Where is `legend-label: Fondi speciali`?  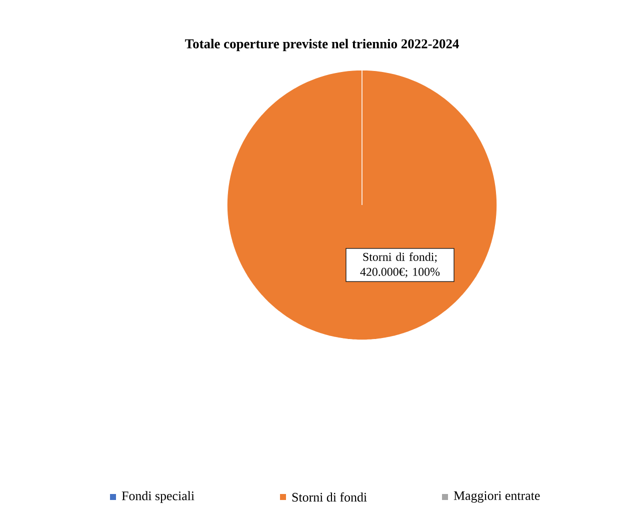 legend-label: Fondi speciali is located at coordinates (158, 497).